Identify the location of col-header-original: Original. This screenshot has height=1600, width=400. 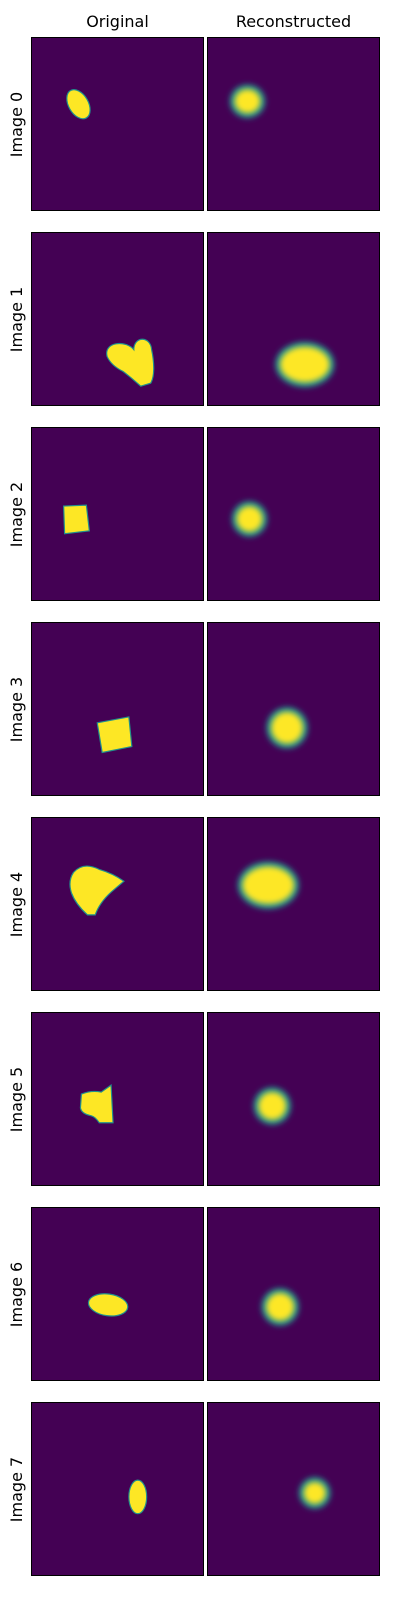
(117, 21).